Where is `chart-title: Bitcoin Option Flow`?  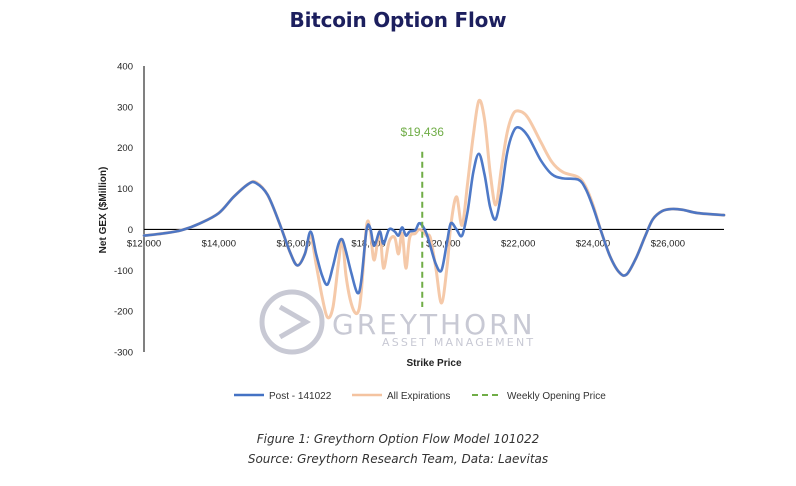
chart-title: Bitcoin Option Flow is located at coordinates (398, 20).